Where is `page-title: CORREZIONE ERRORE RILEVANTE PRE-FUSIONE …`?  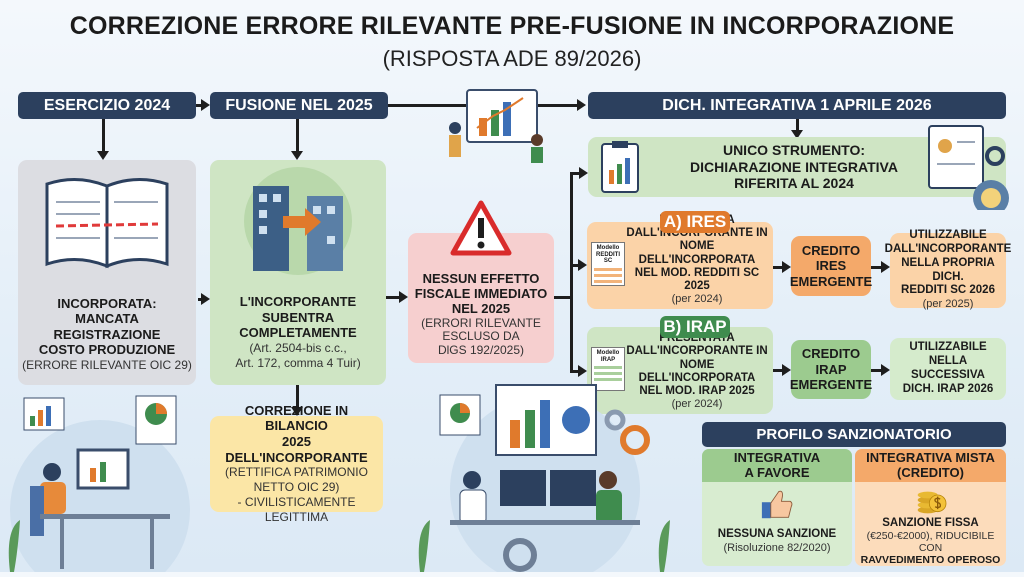
page-title: CORREZIONE ERRORE RILEVANTE PRE-FUSIONE … is located at coordinates (512, 26).